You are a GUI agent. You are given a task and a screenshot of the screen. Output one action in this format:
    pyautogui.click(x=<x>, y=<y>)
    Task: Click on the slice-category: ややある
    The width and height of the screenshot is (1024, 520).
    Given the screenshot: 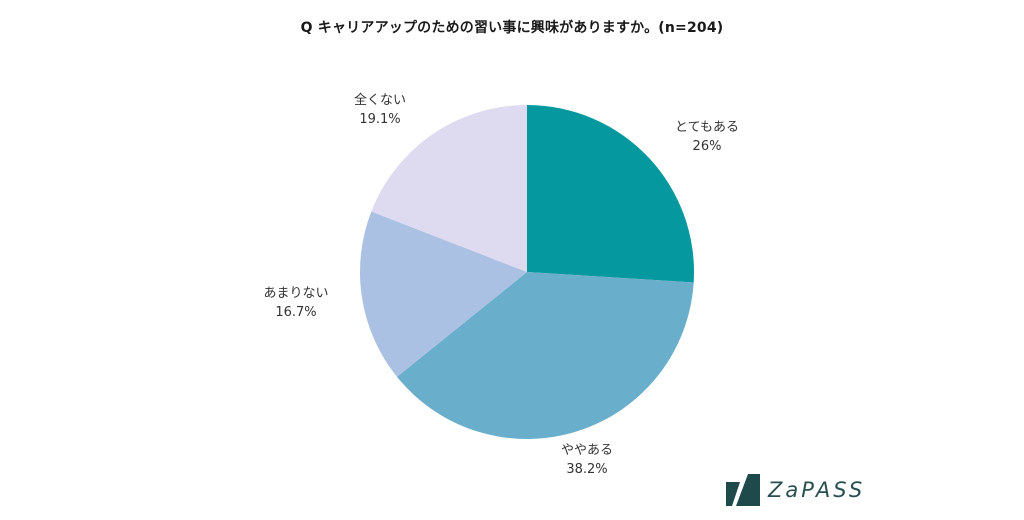 What is the action you would take?
    pyautogui.click(x=587, y=450)
    